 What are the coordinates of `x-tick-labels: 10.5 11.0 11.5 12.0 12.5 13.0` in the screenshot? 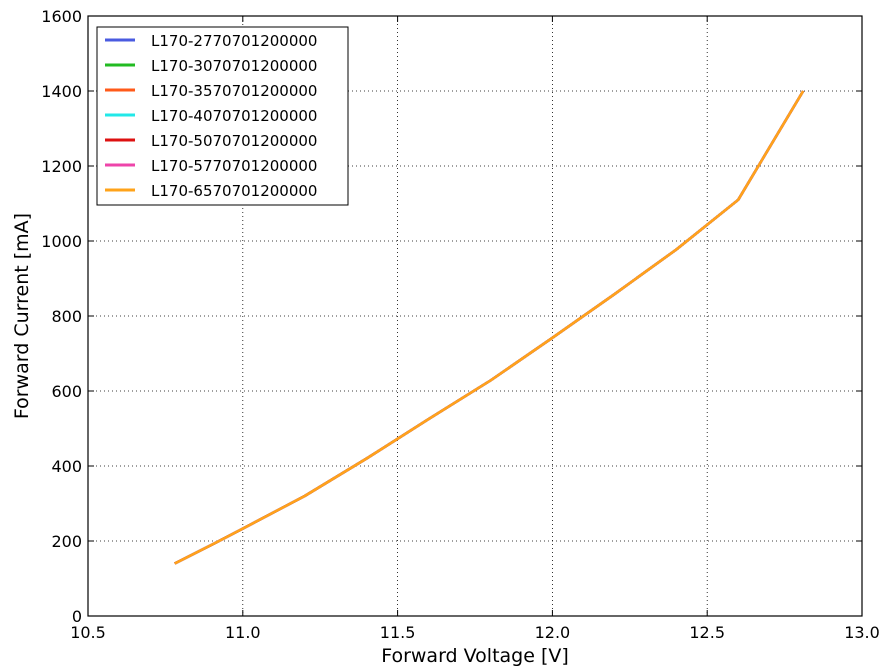 It's located at (475, 632).